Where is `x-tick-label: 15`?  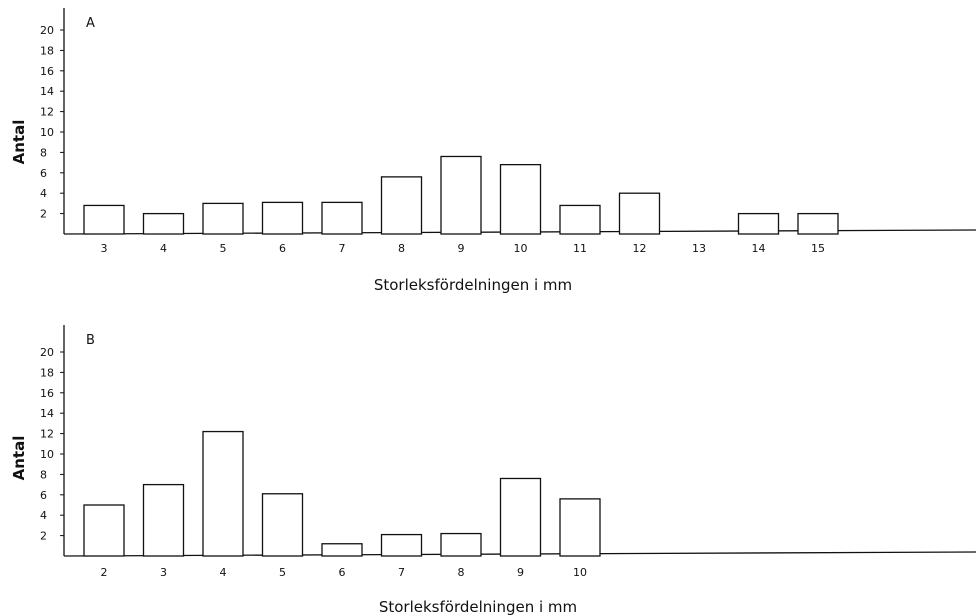 x-tick-label: 15 is located at coordinates (818, 248).